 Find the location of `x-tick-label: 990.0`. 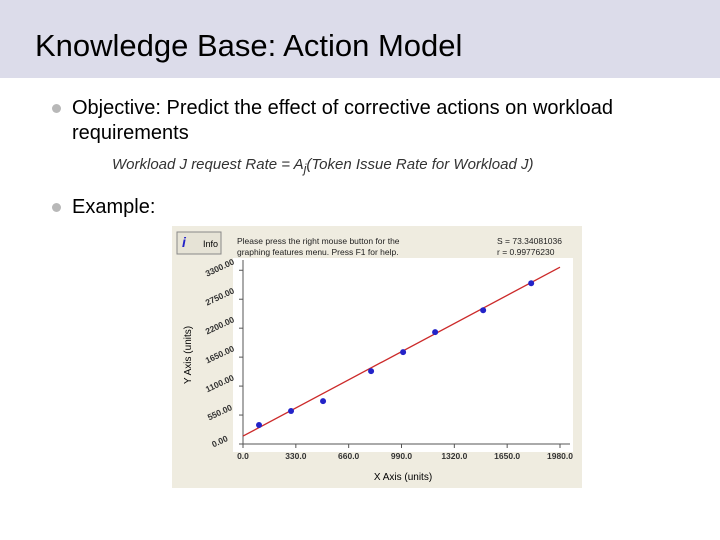

x-tick-label: 990.0 is located at coordinates (402, 456).